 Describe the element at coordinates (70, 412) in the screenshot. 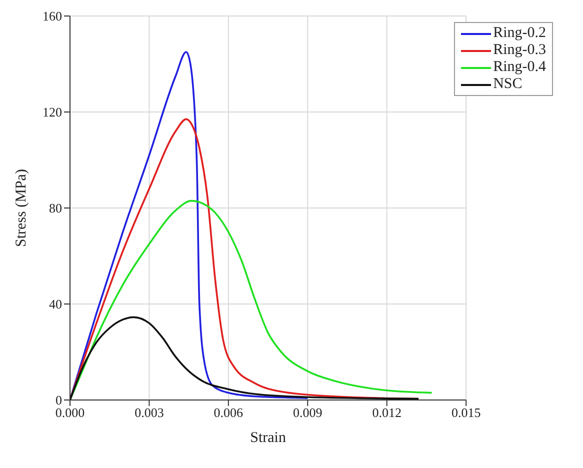

I see `x-tick-label: 0.000` at that location.